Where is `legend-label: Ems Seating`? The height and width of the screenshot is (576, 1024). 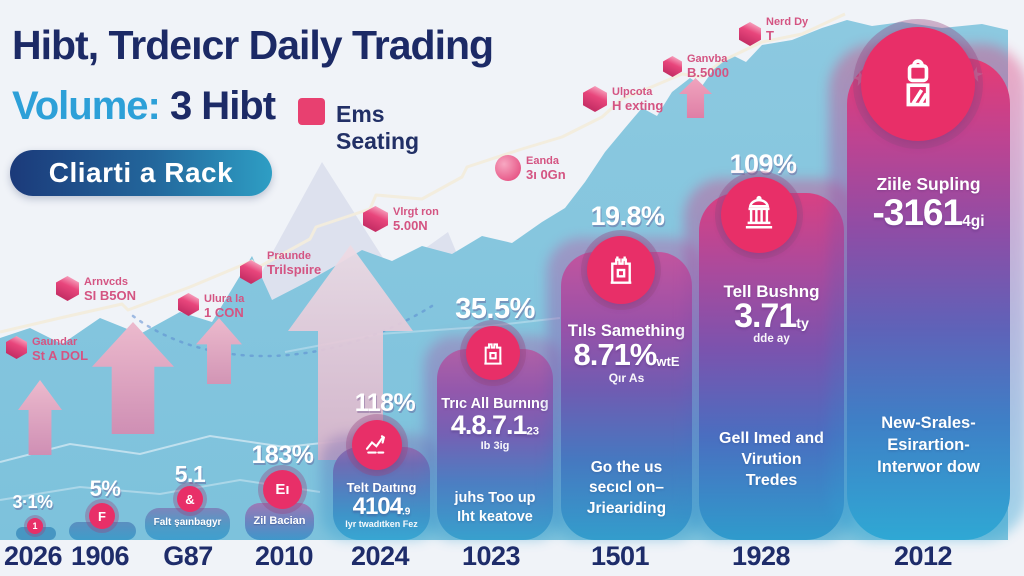 legend-label: Ems Seating is located at coordinates (378, 127).